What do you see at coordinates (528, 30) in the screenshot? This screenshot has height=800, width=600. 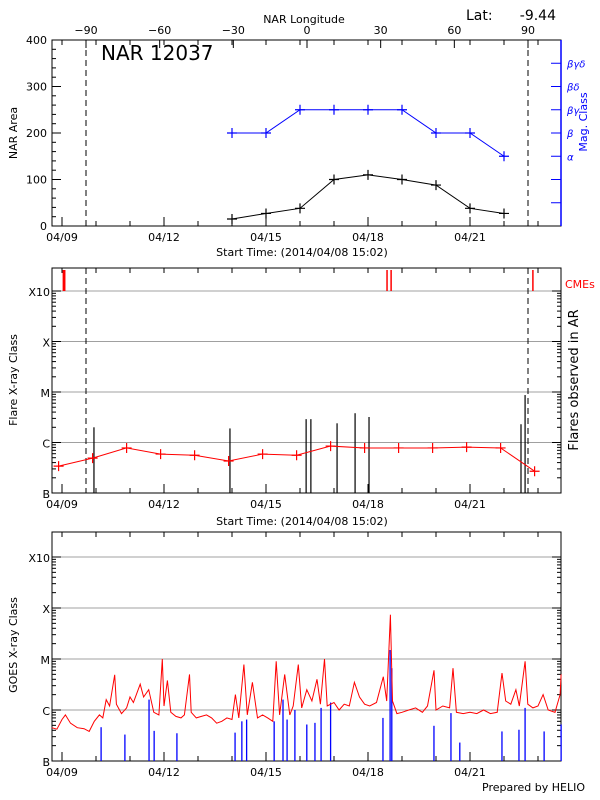 I see `lon-tick-label: 90` at bounding box center [528, 30].